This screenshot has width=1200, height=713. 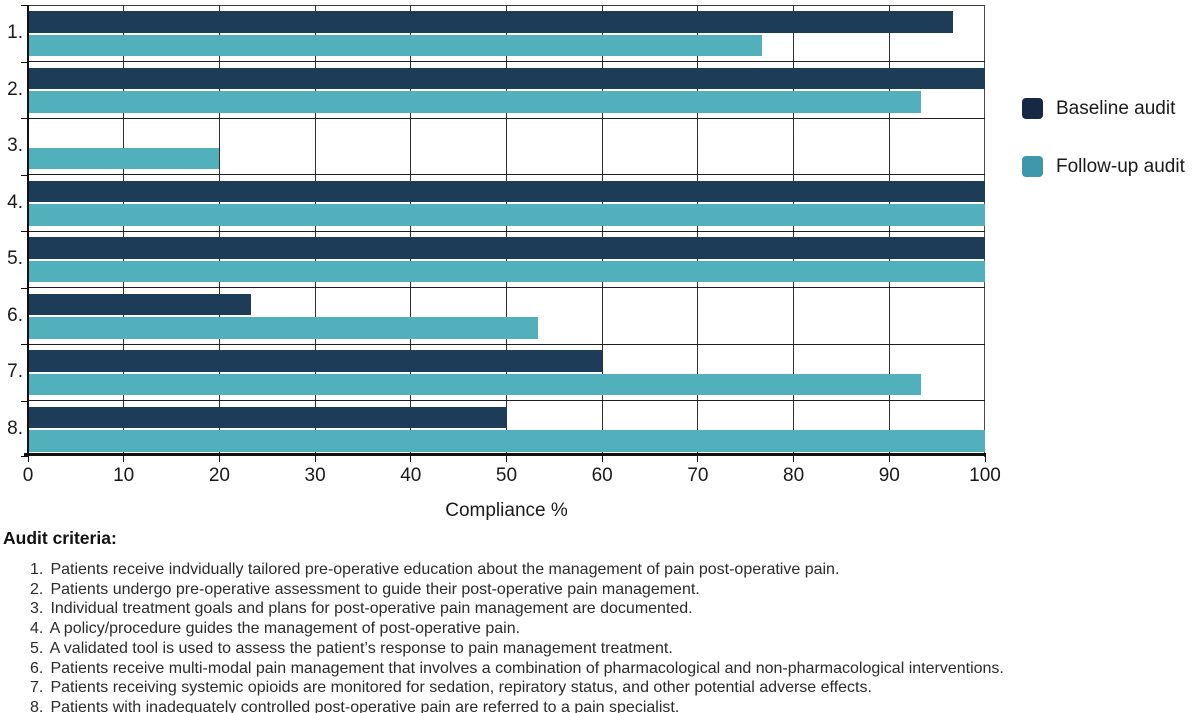 What do you see at coordinates (15, 33) in the screenshot?
I see `y-axis-label: 1.` at bounding box center [15, 33].